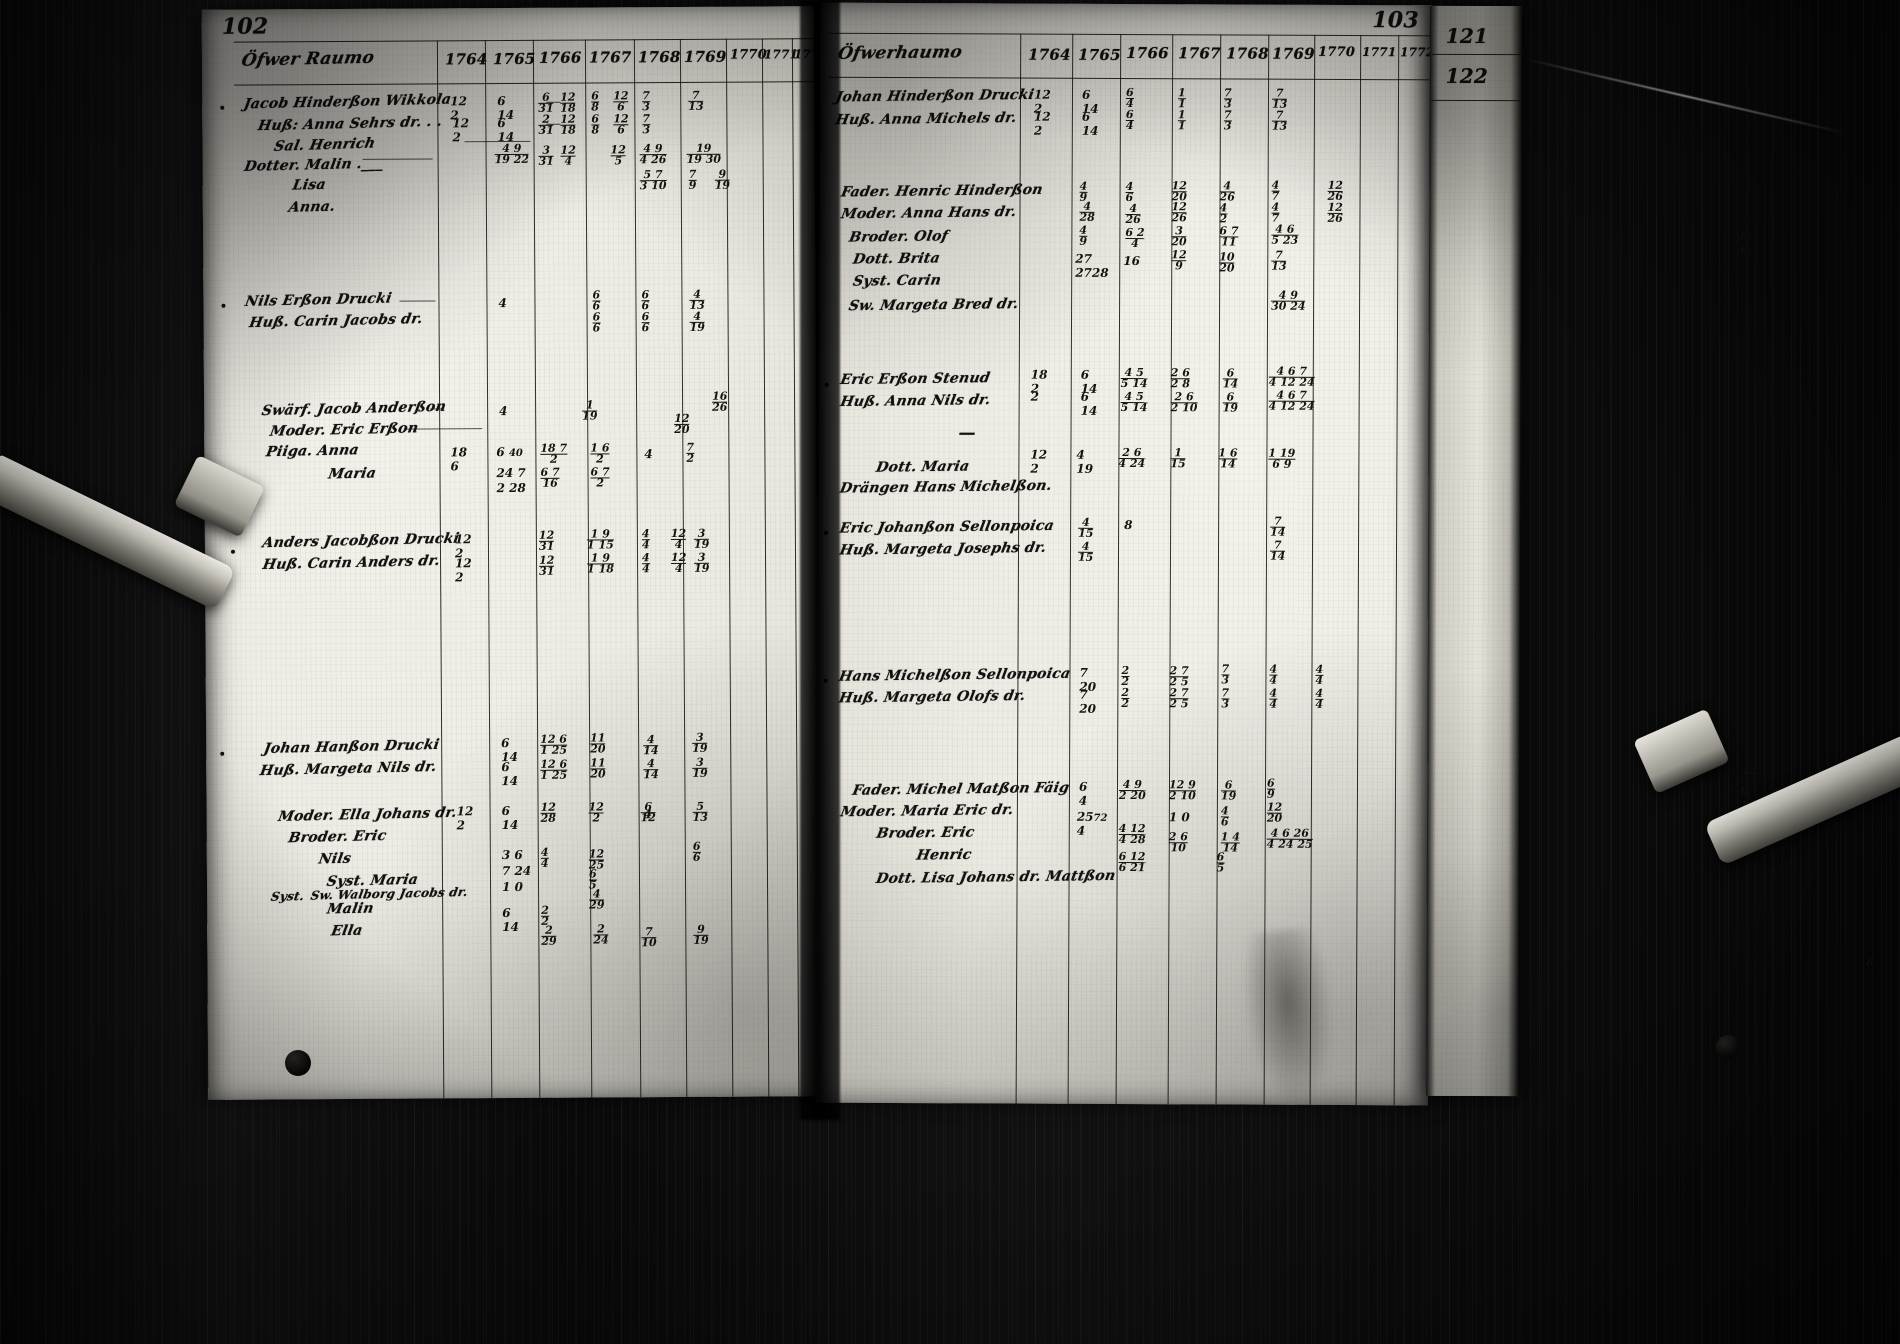 This screenshot has height=1344, width=1900. I want to click on entry-line: Malin, so click(350, 909).